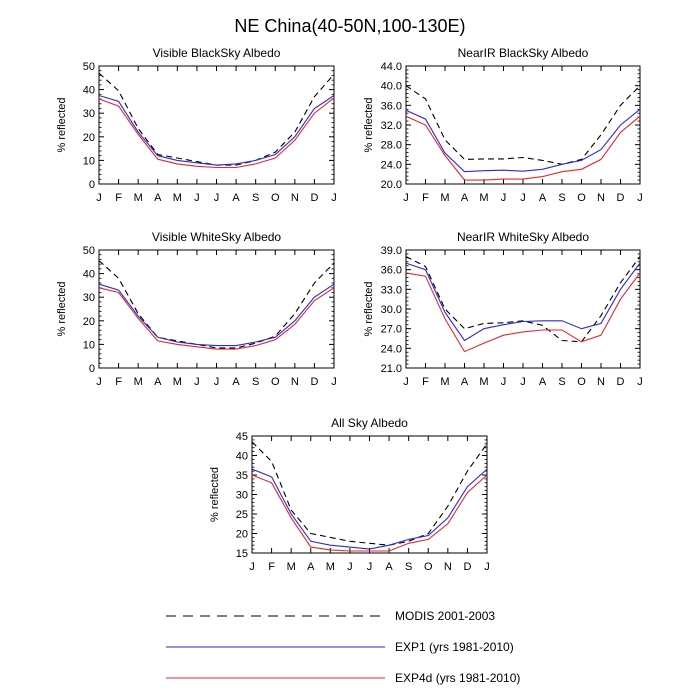  I want to click on panel-title: All Sky Albedo, so click(369, 423).